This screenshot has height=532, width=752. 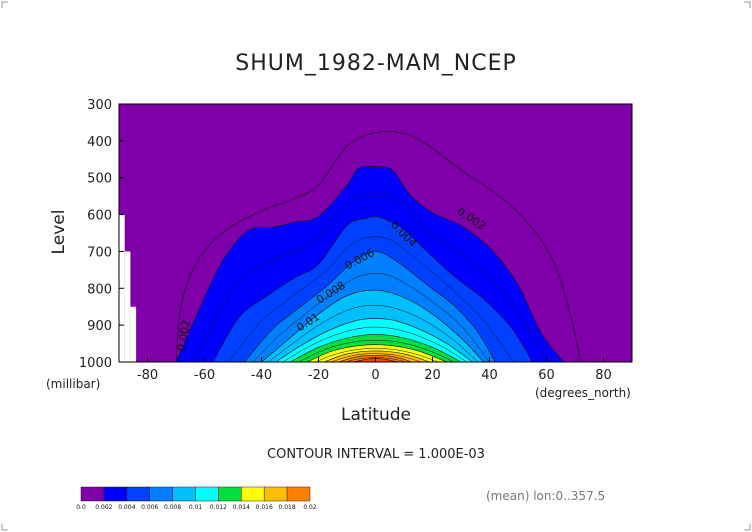 What do you see at coordinates (99, 105) in the screenshot?
I see `y-tick-label-0: 300` at bounding box center [99, 105].